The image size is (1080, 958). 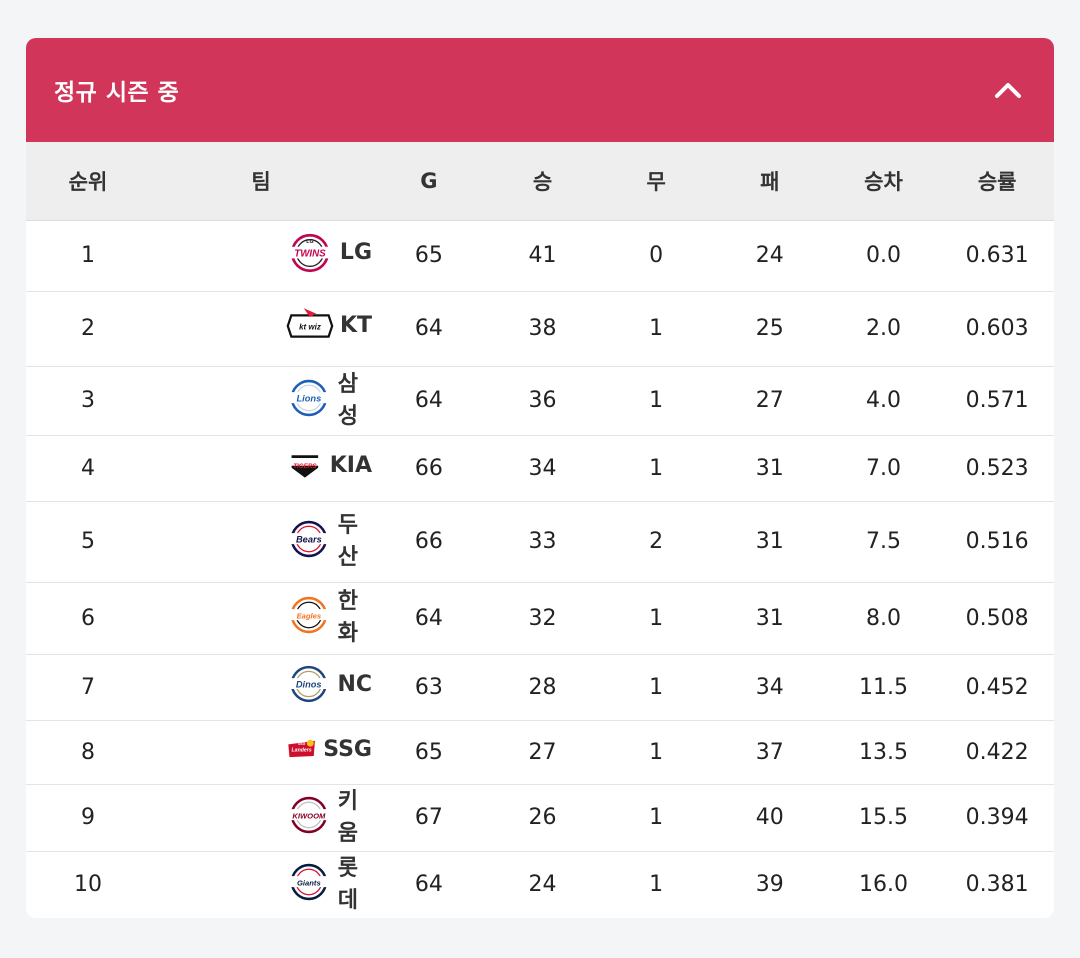 What do you see at coordinates (428, 468) in the screenshot?
I see `games-cell: 66` at bounding box center [428, 468].